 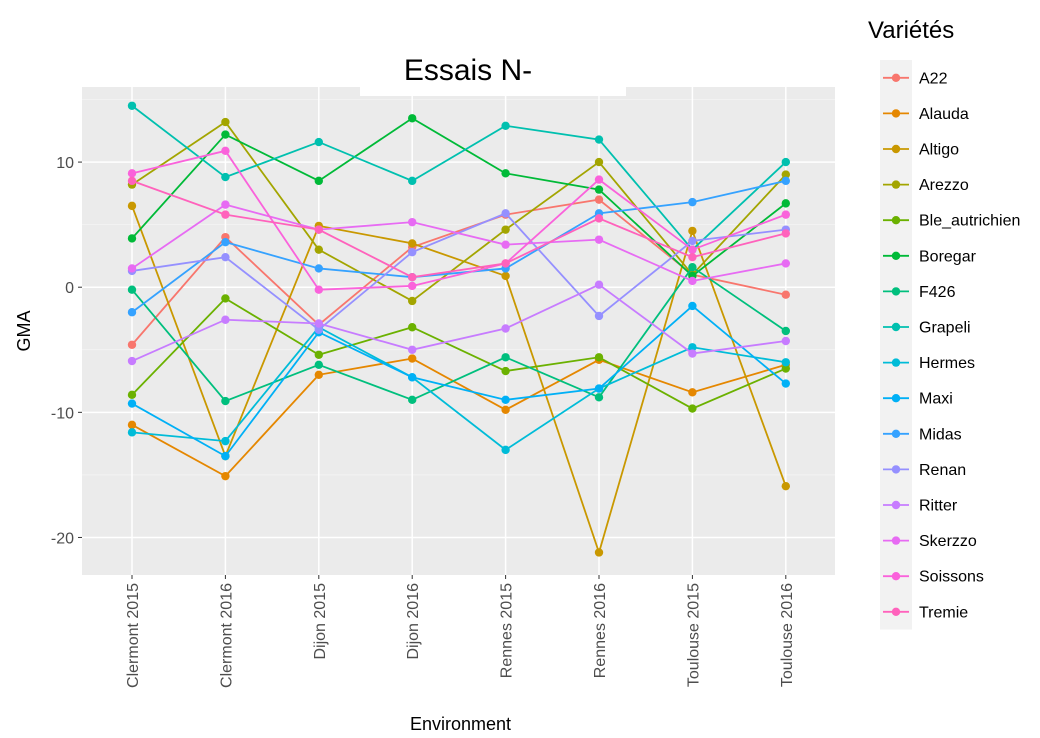 I want to click on x-tick-label: Rennes 2015, so click(x=507, y=630).